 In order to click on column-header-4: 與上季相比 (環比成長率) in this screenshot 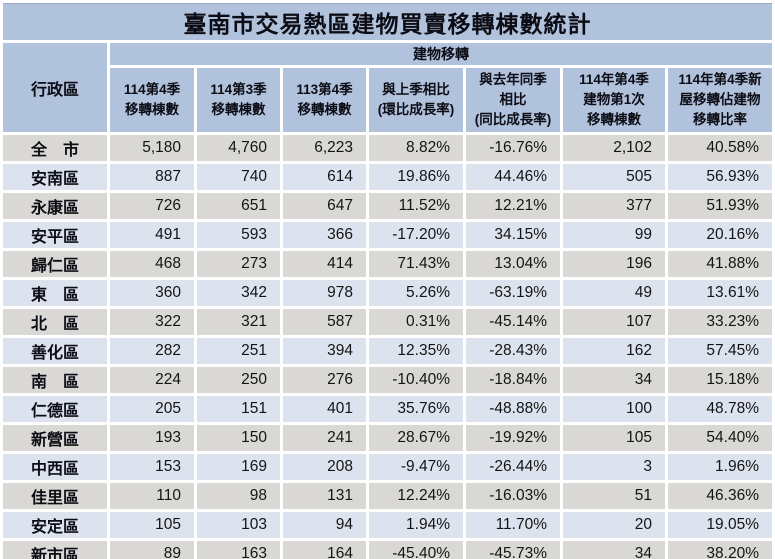, I will do `click(416, 100)`.